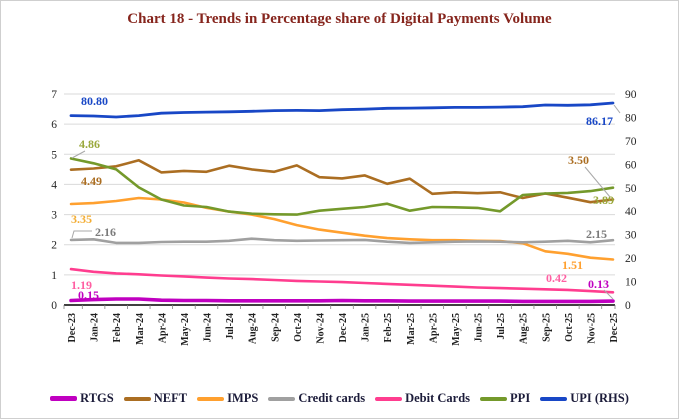 The image size is (679, 419). I want to click on data-label: 0.13, so click(598, 284).